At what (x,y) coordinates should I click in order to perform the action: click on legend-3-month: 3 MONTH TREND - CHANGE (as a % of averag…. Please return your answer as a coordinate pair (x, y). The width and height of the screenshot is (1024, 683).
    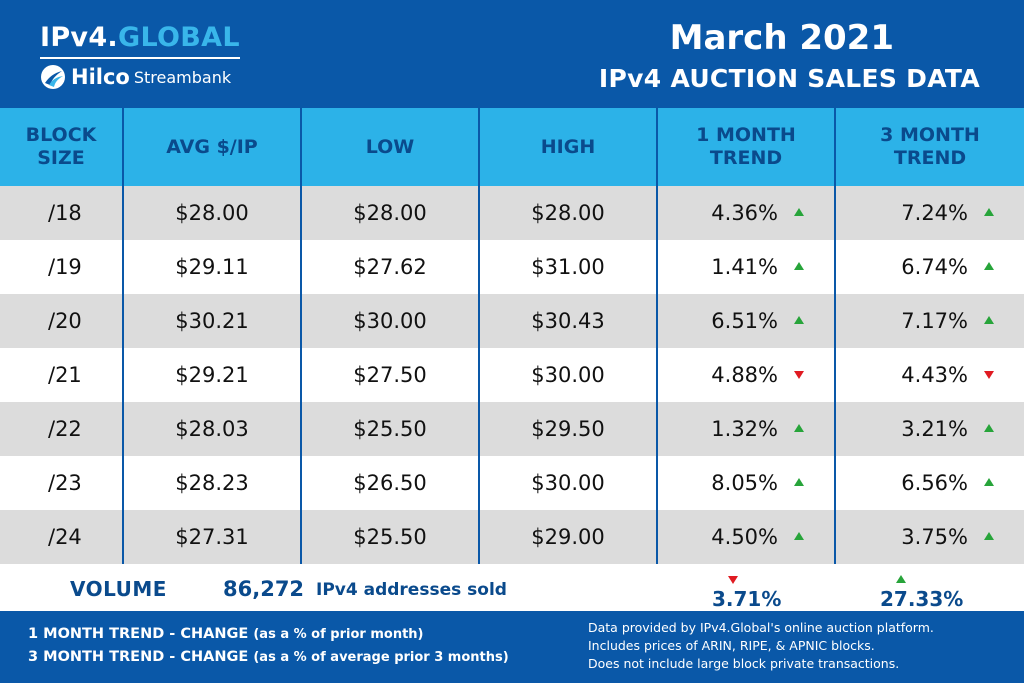
    Looking at the image, I should click on (268, 657).